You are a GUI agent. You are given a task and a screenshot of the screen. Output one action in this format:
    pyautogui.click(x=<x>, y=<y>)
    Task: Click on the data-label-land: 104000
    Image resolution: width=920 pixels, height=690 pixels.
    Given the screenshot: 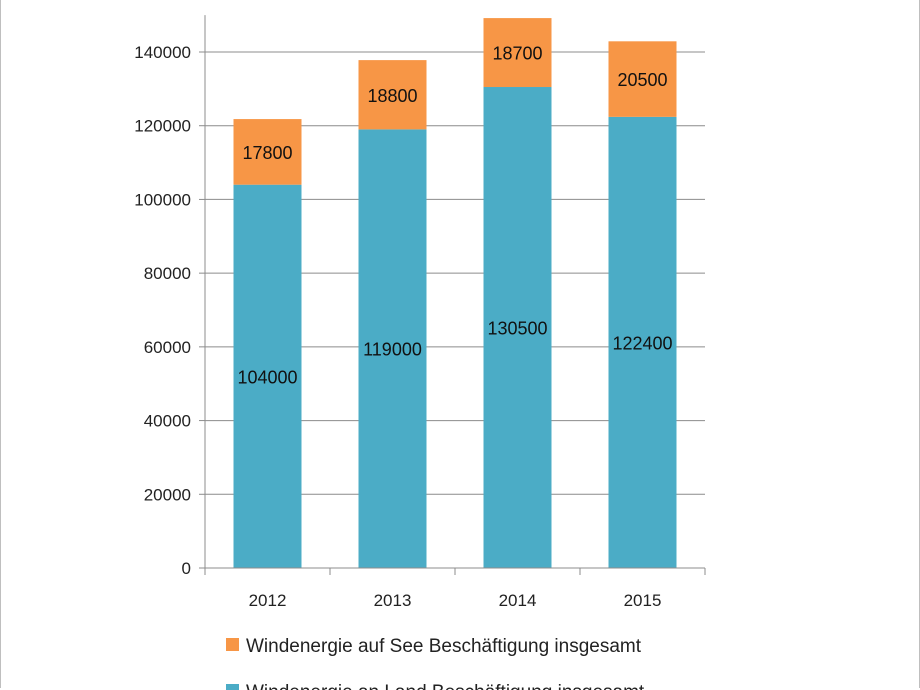 What is the action you would take?
    pyautogui.click(x=267, y=377)
    